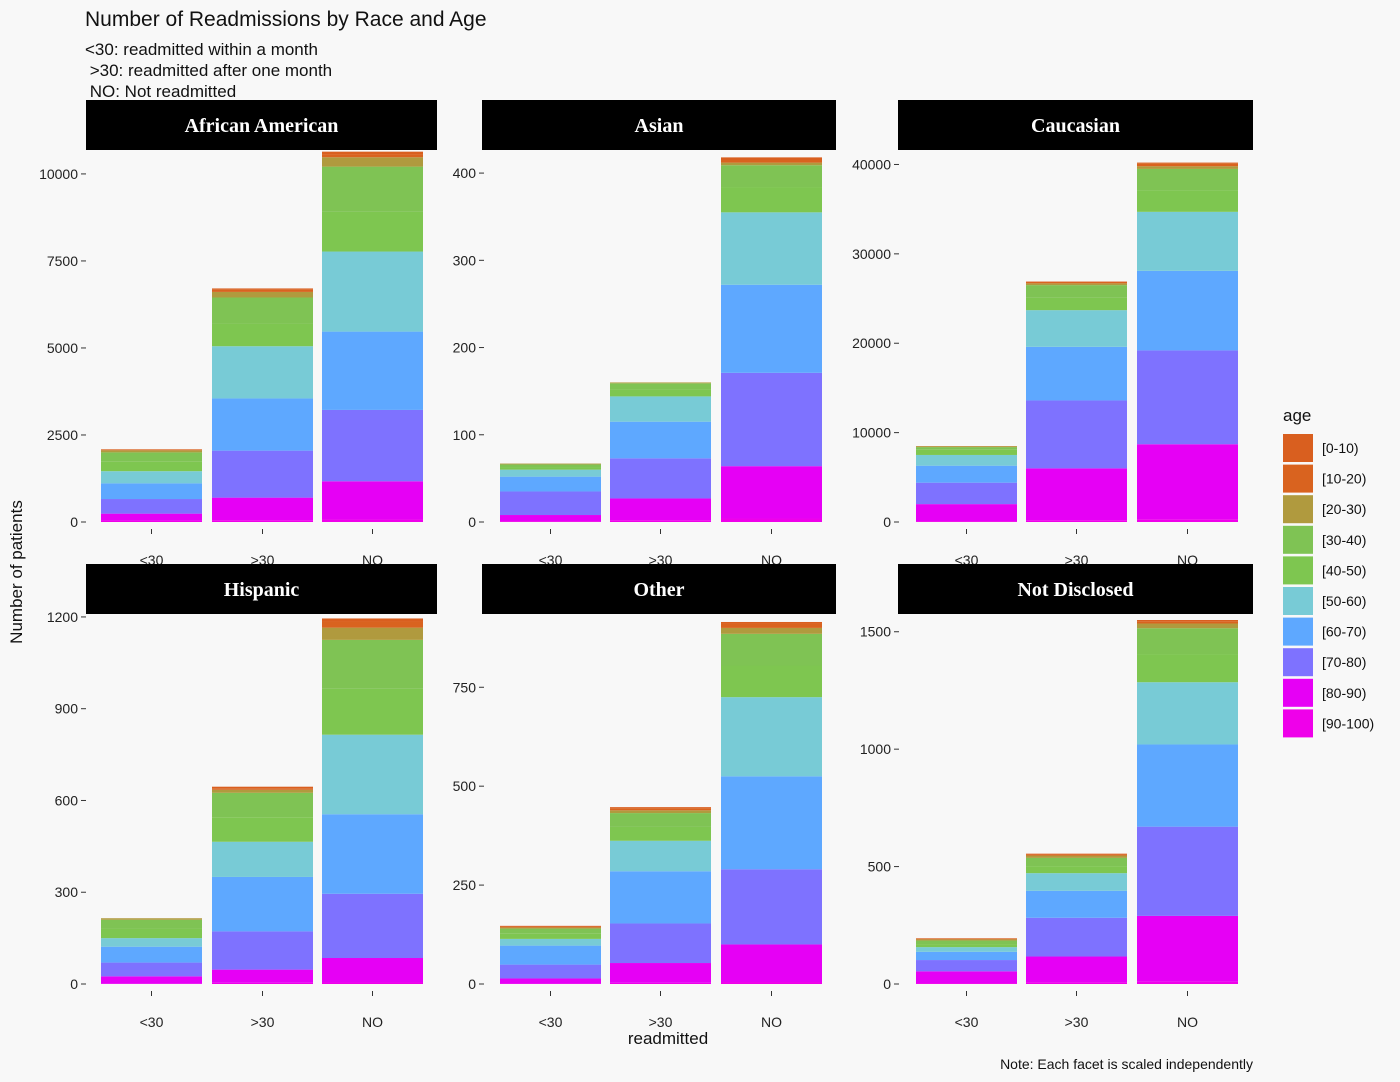  Describe the element at coordinates (875, 749) in the screenshot. I see `y-tick-label: 1000` at that location.